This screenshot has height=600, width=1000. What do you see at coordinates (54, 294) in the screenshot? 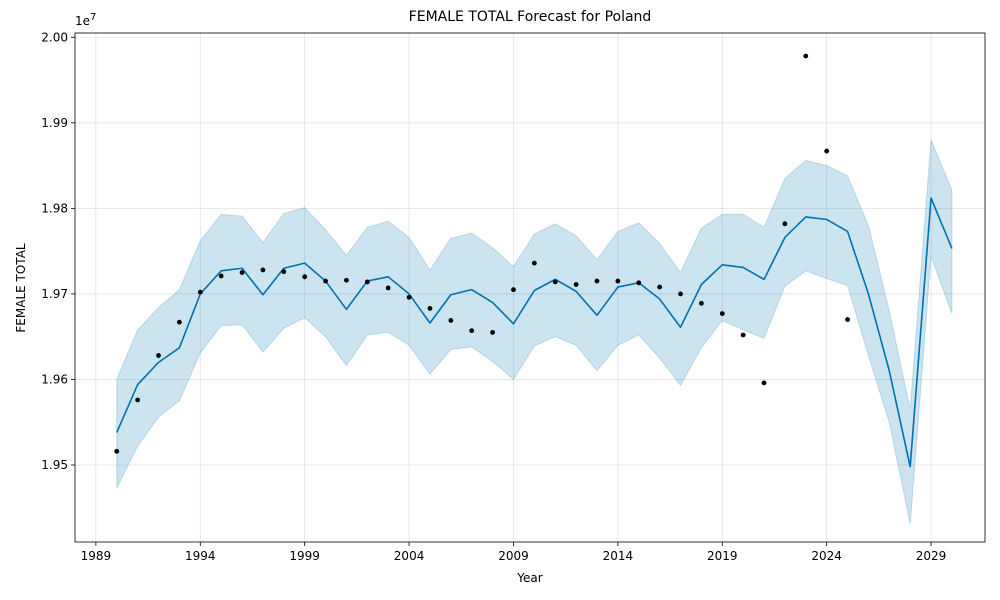
I see `y-tick-label: 1.97` at bounding box center [54, 294].